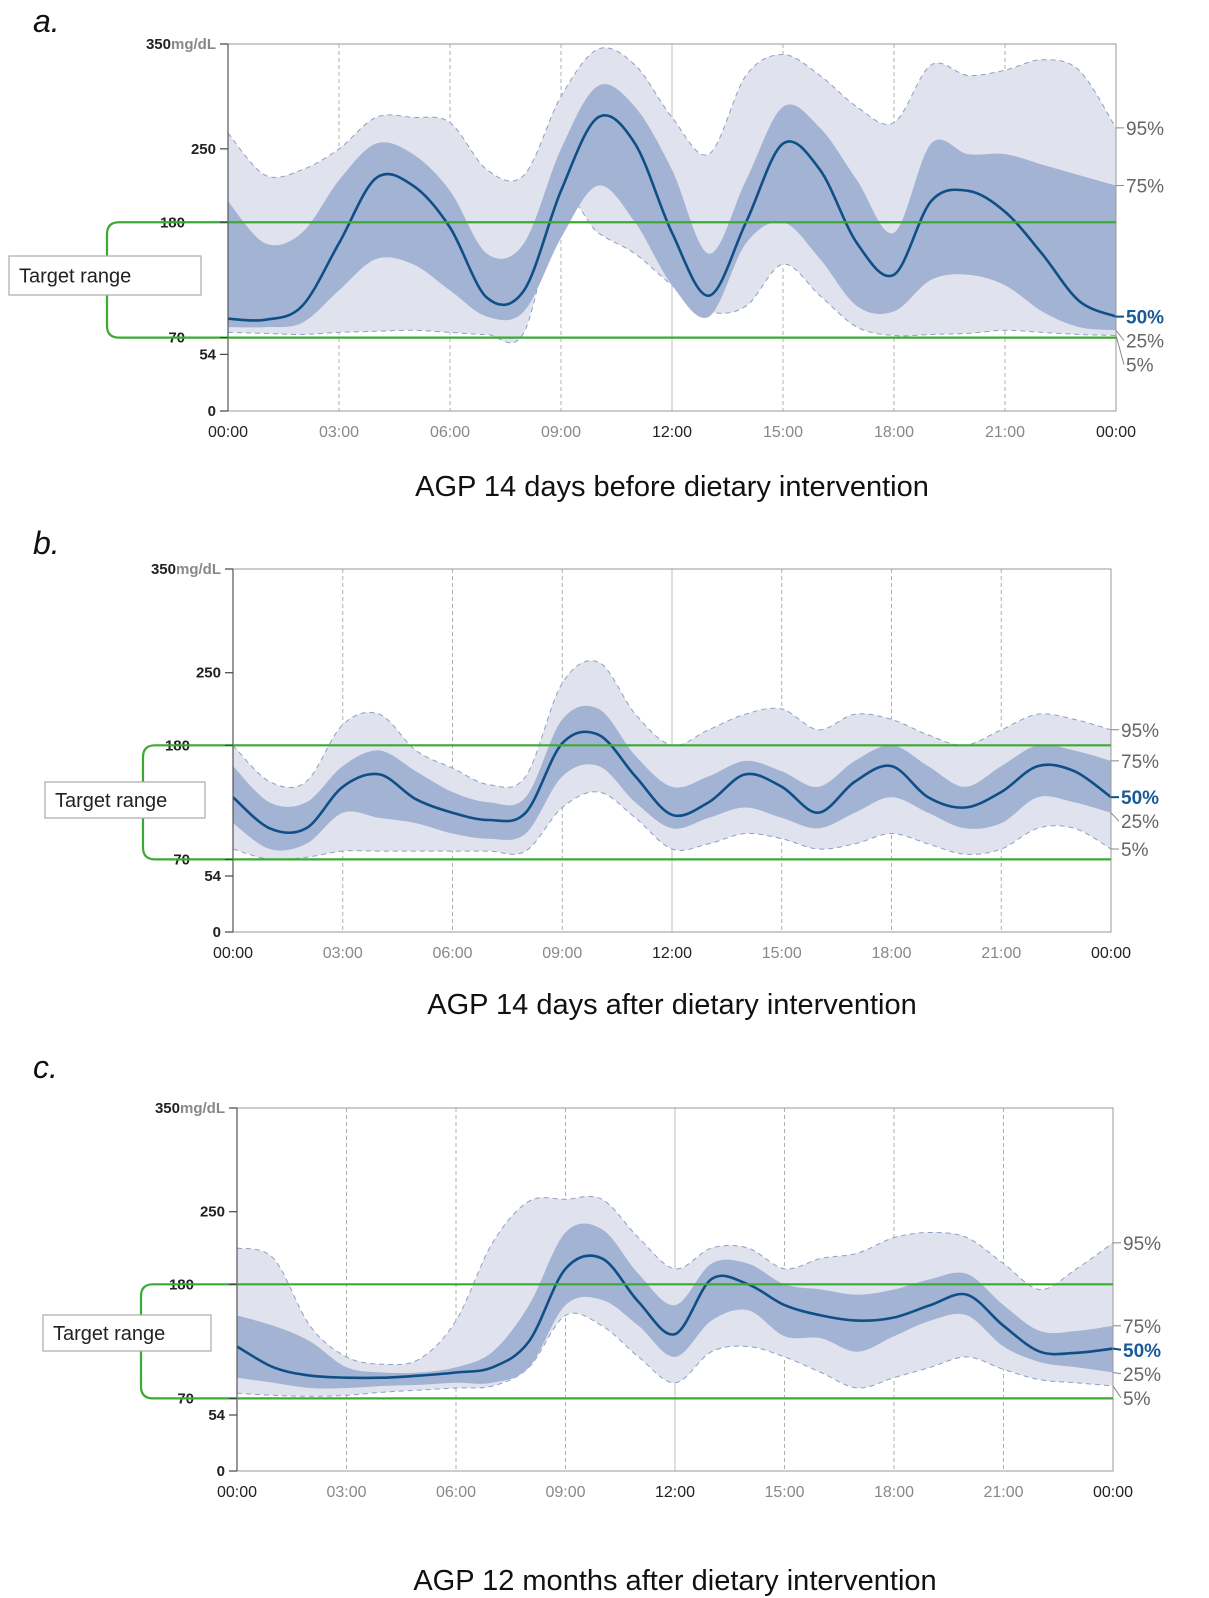  I want to click on panel-label: b., so click(46, 543).